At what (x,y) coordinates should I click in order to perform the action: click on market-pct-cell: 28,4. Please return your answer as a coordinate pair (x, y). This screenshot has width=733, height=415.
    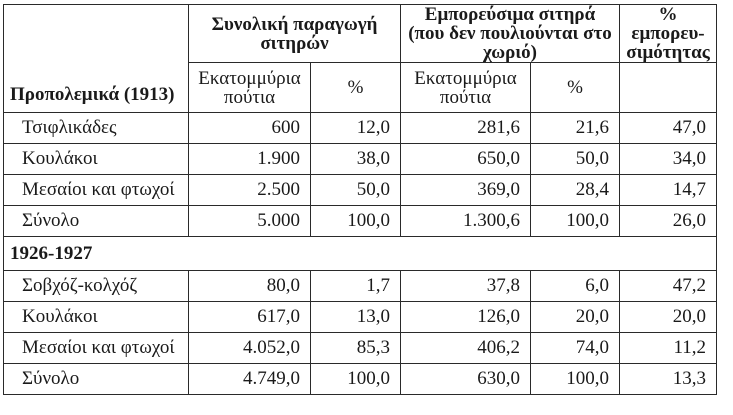
    Looking at the image, I should click on (575, 190).